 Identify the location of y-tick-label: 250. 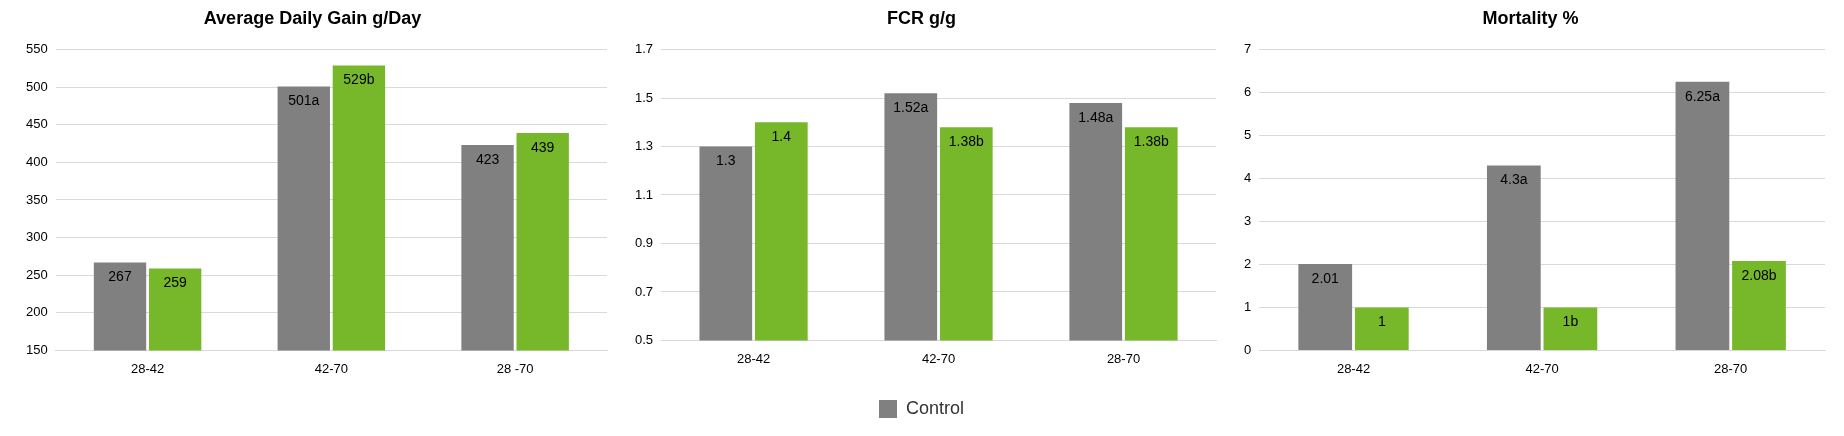
(36, 274).